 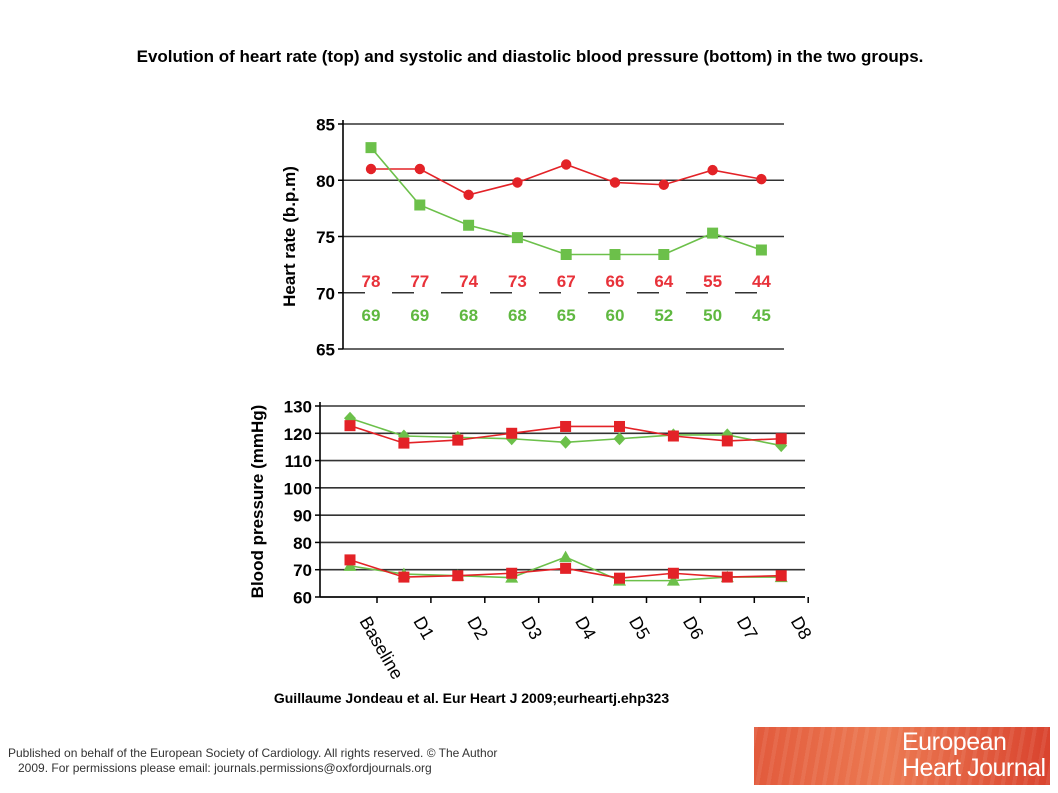 I want to click on x-tick-label: D6, so click(x=693, y=628).